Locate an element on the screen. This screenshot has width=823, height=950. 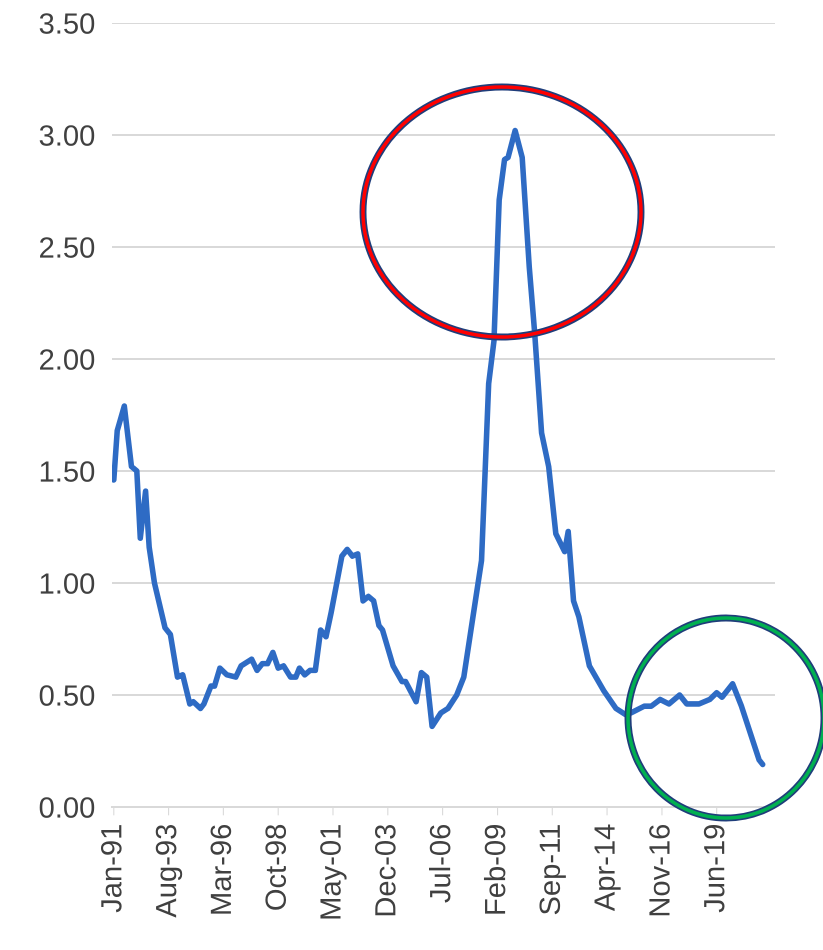
y-tick-label: 2.50 is located at coordinates (67, 247).